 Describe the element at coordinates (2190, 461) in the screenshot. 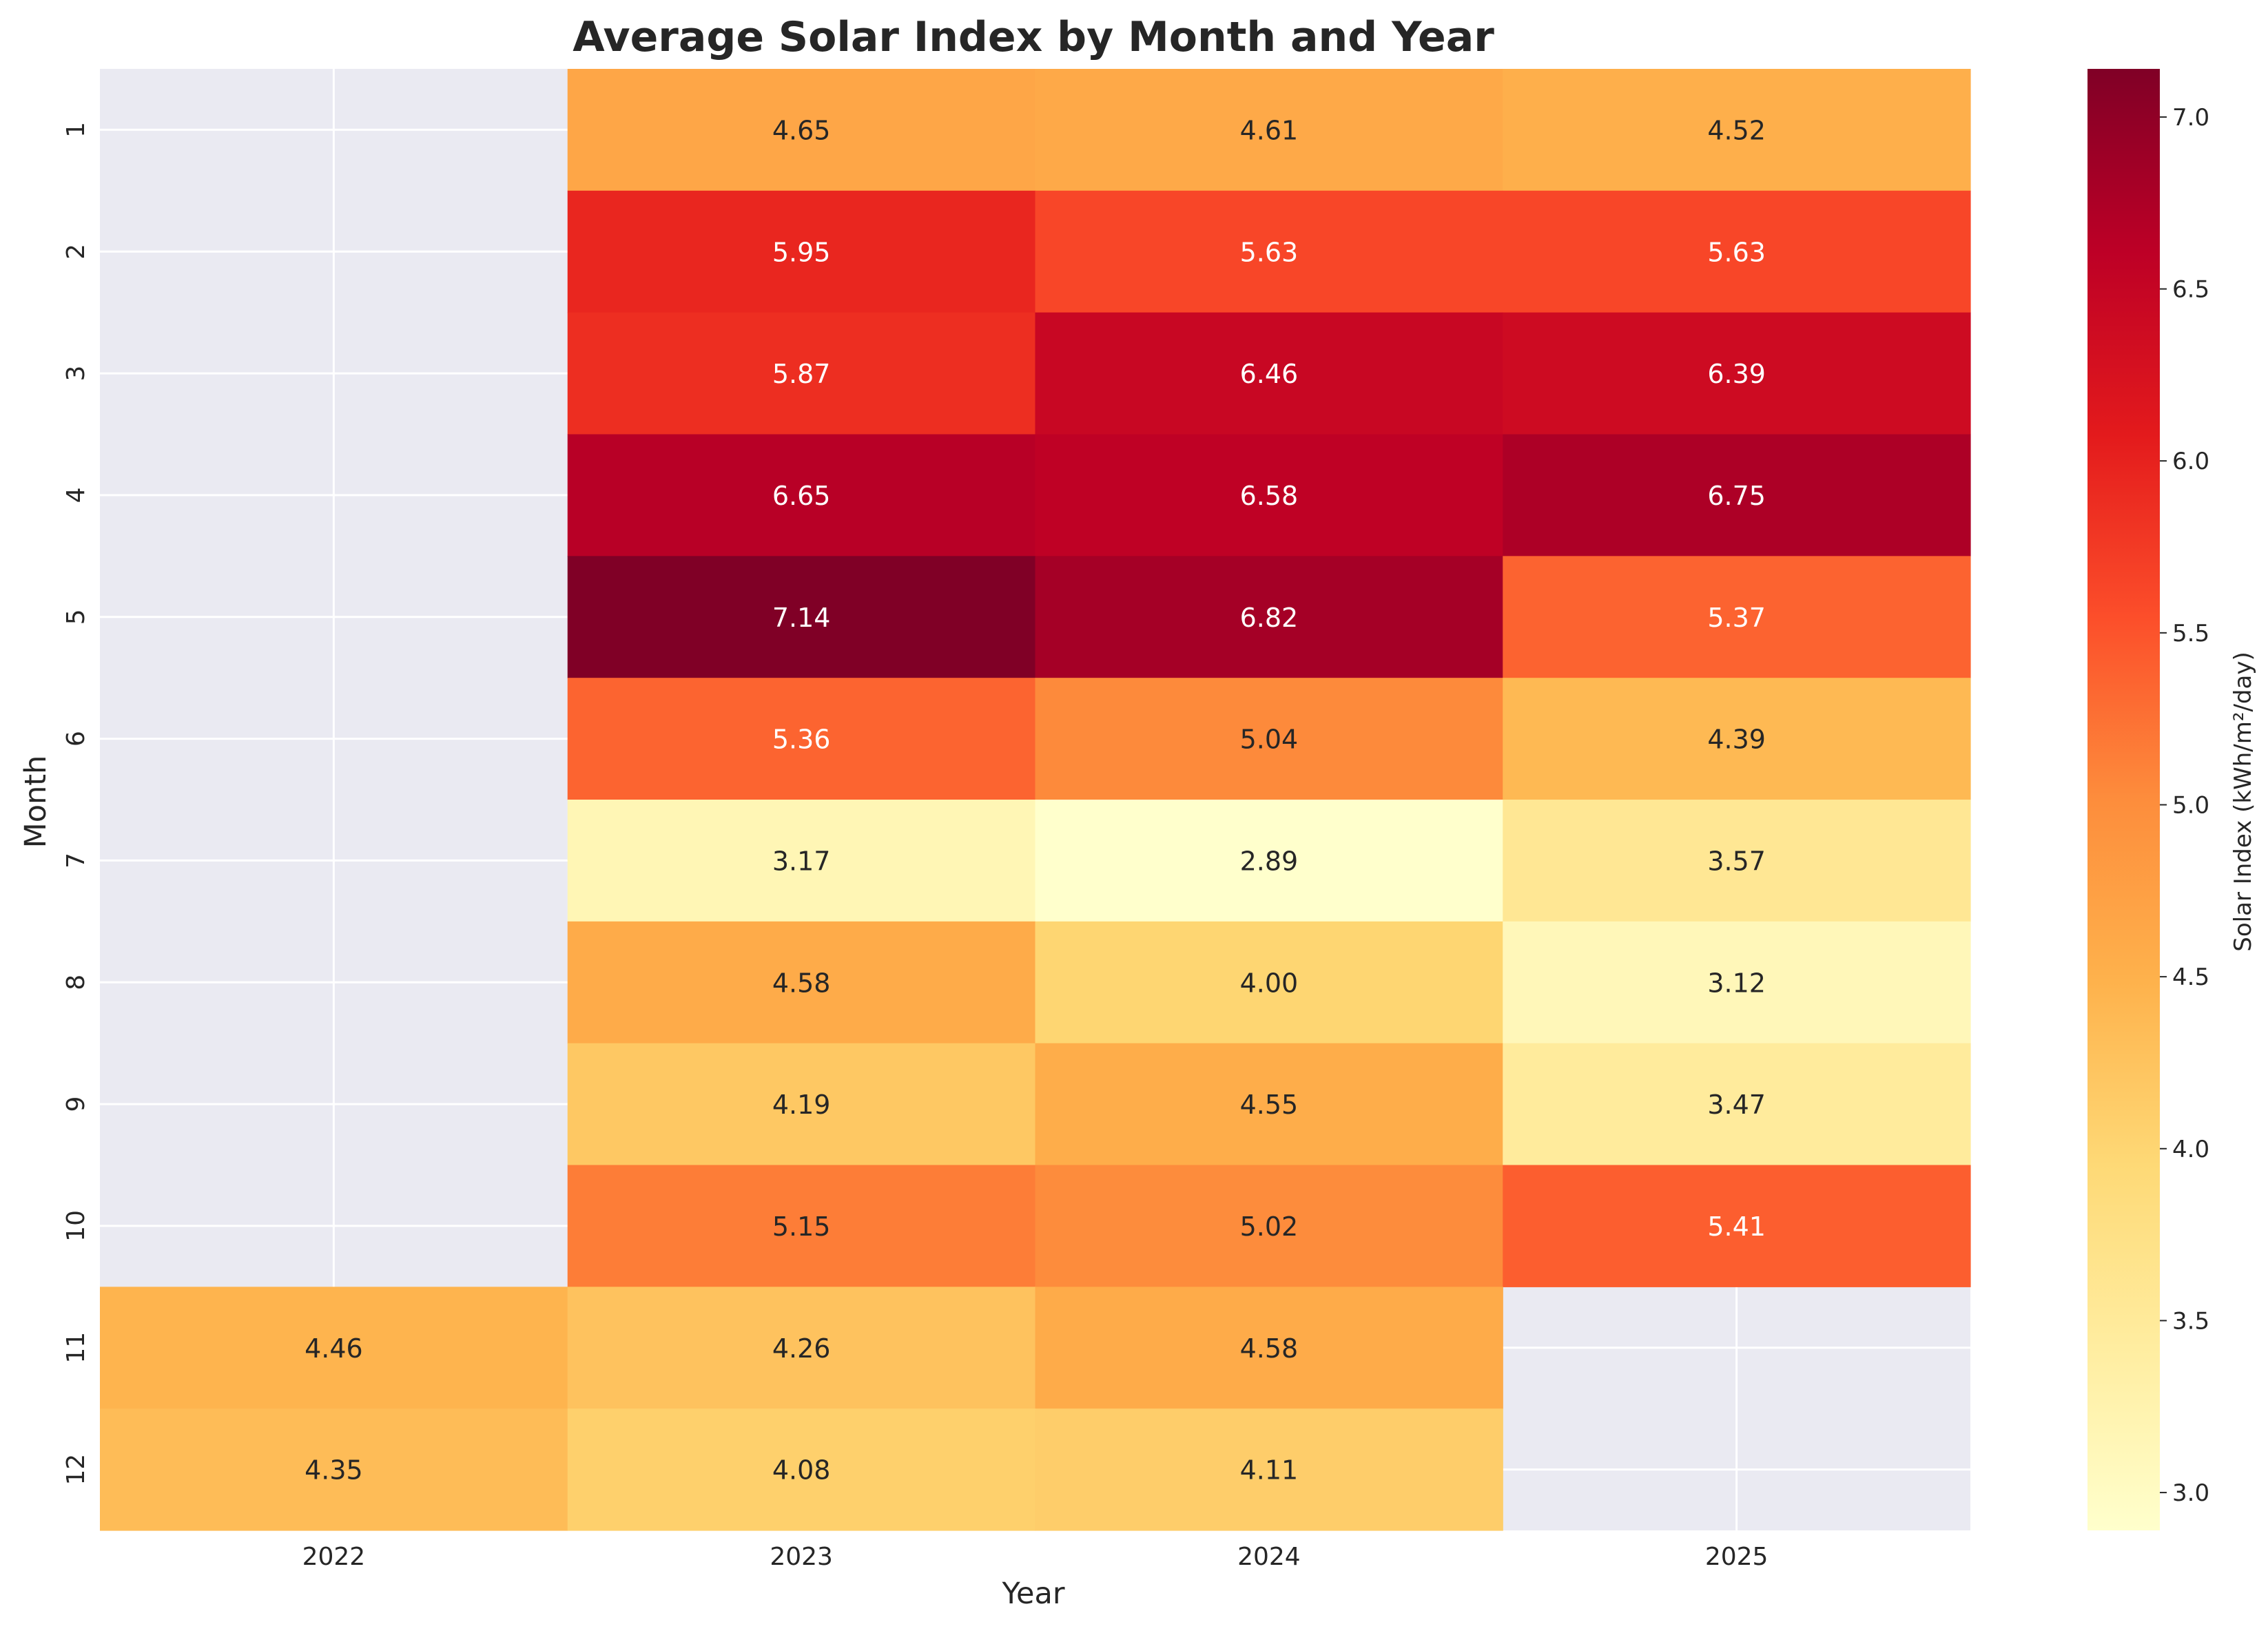

I see `colorbar-tick-label: 6.0` at that location.